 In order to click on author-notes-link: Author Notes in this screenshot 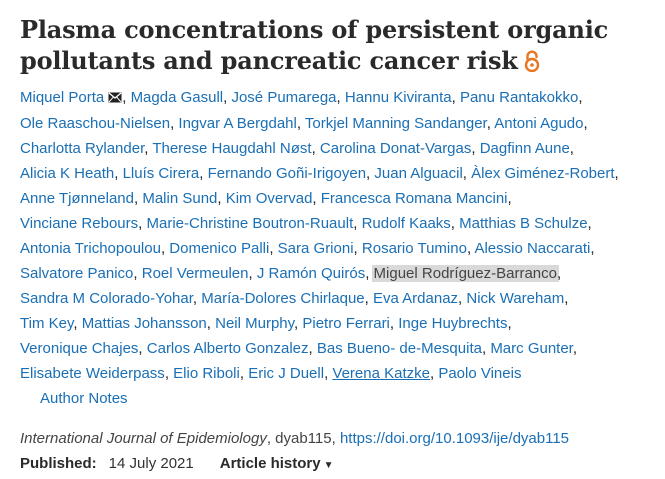, I will do `click(84, 398)`.